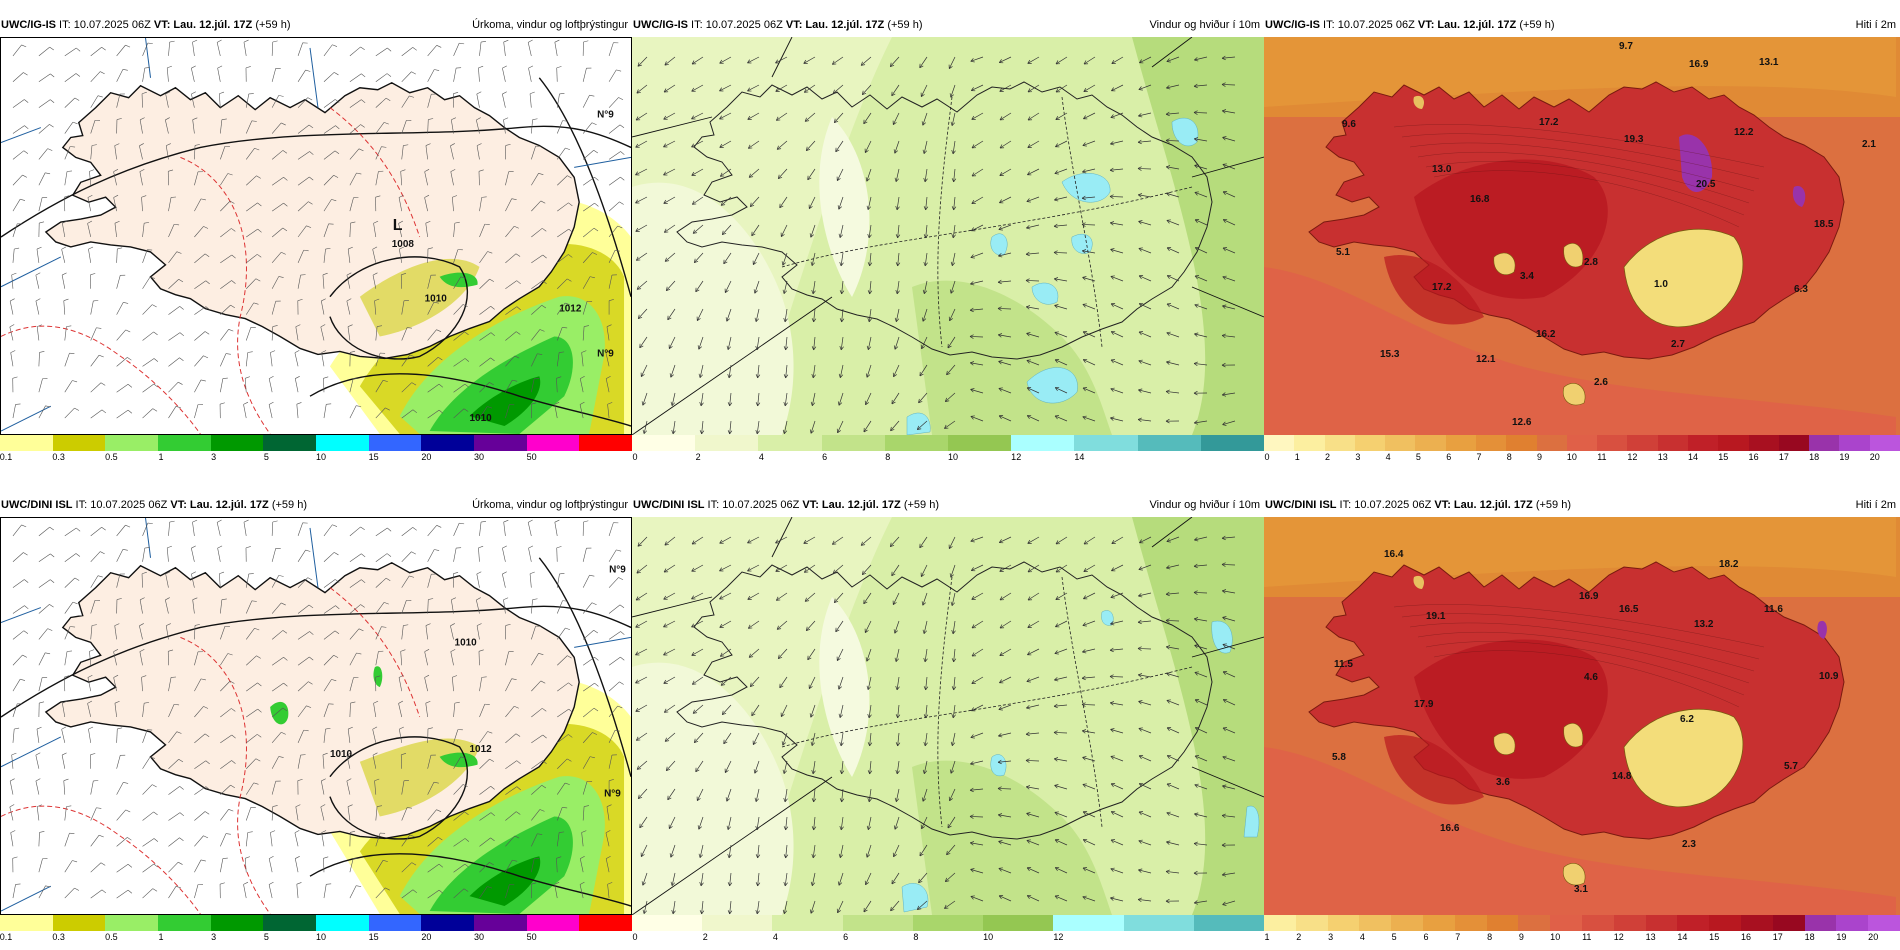 This screenshot has width=1900, height=950. What do you see at coordinates (1629, 609) in the screenshot?
I see `temperature-value-label: 16.5` at bounding box center [1629, 609].